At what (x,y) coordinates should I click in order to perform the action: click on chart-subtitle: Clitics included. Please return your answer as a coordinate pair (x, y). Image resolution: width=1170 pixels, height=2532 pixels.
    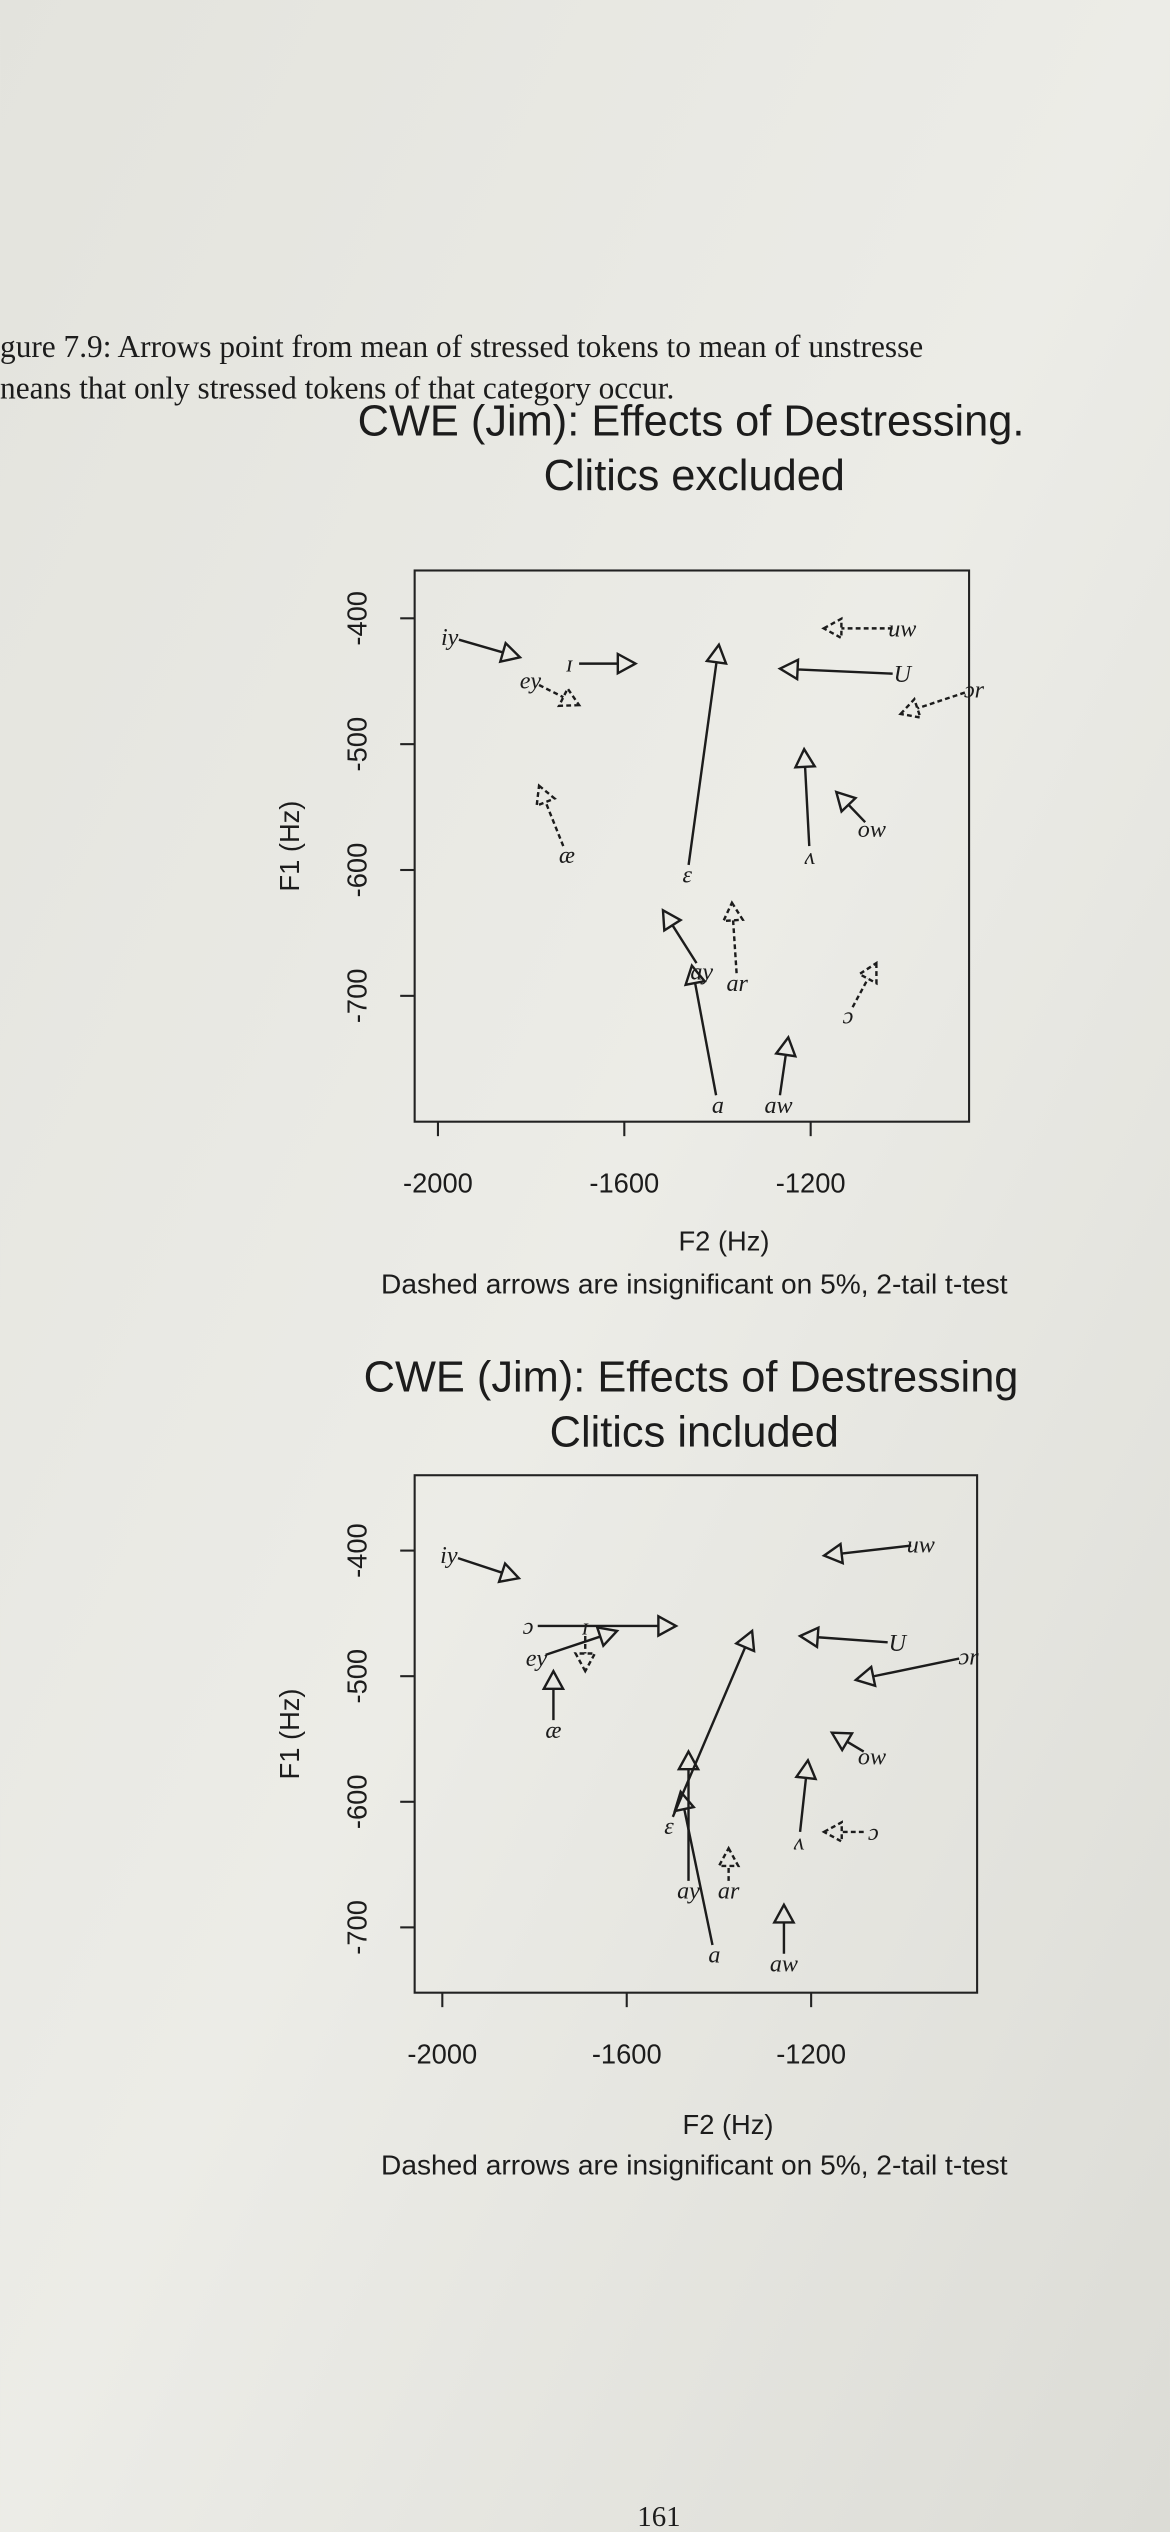
    Looking at the image, I should click on (694, 1432).